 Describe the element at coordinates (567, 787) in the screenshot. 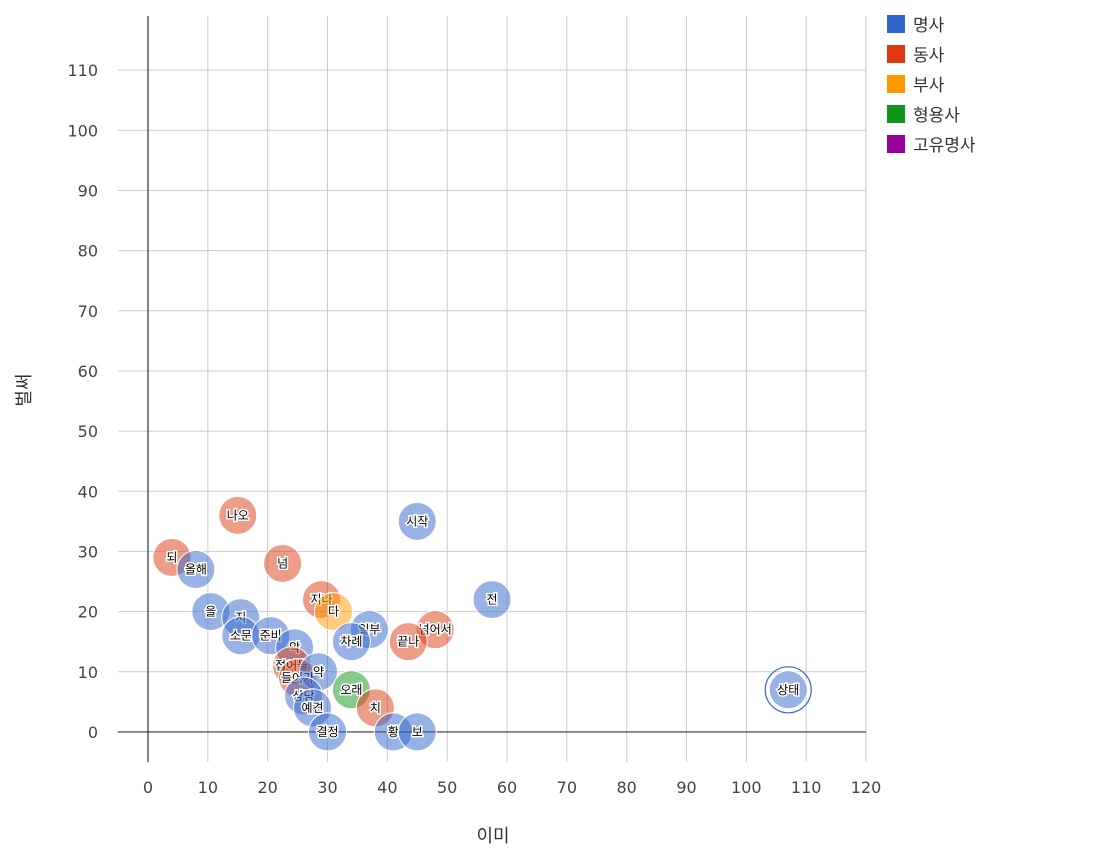

I see `x-tick-label: 70` at that location.